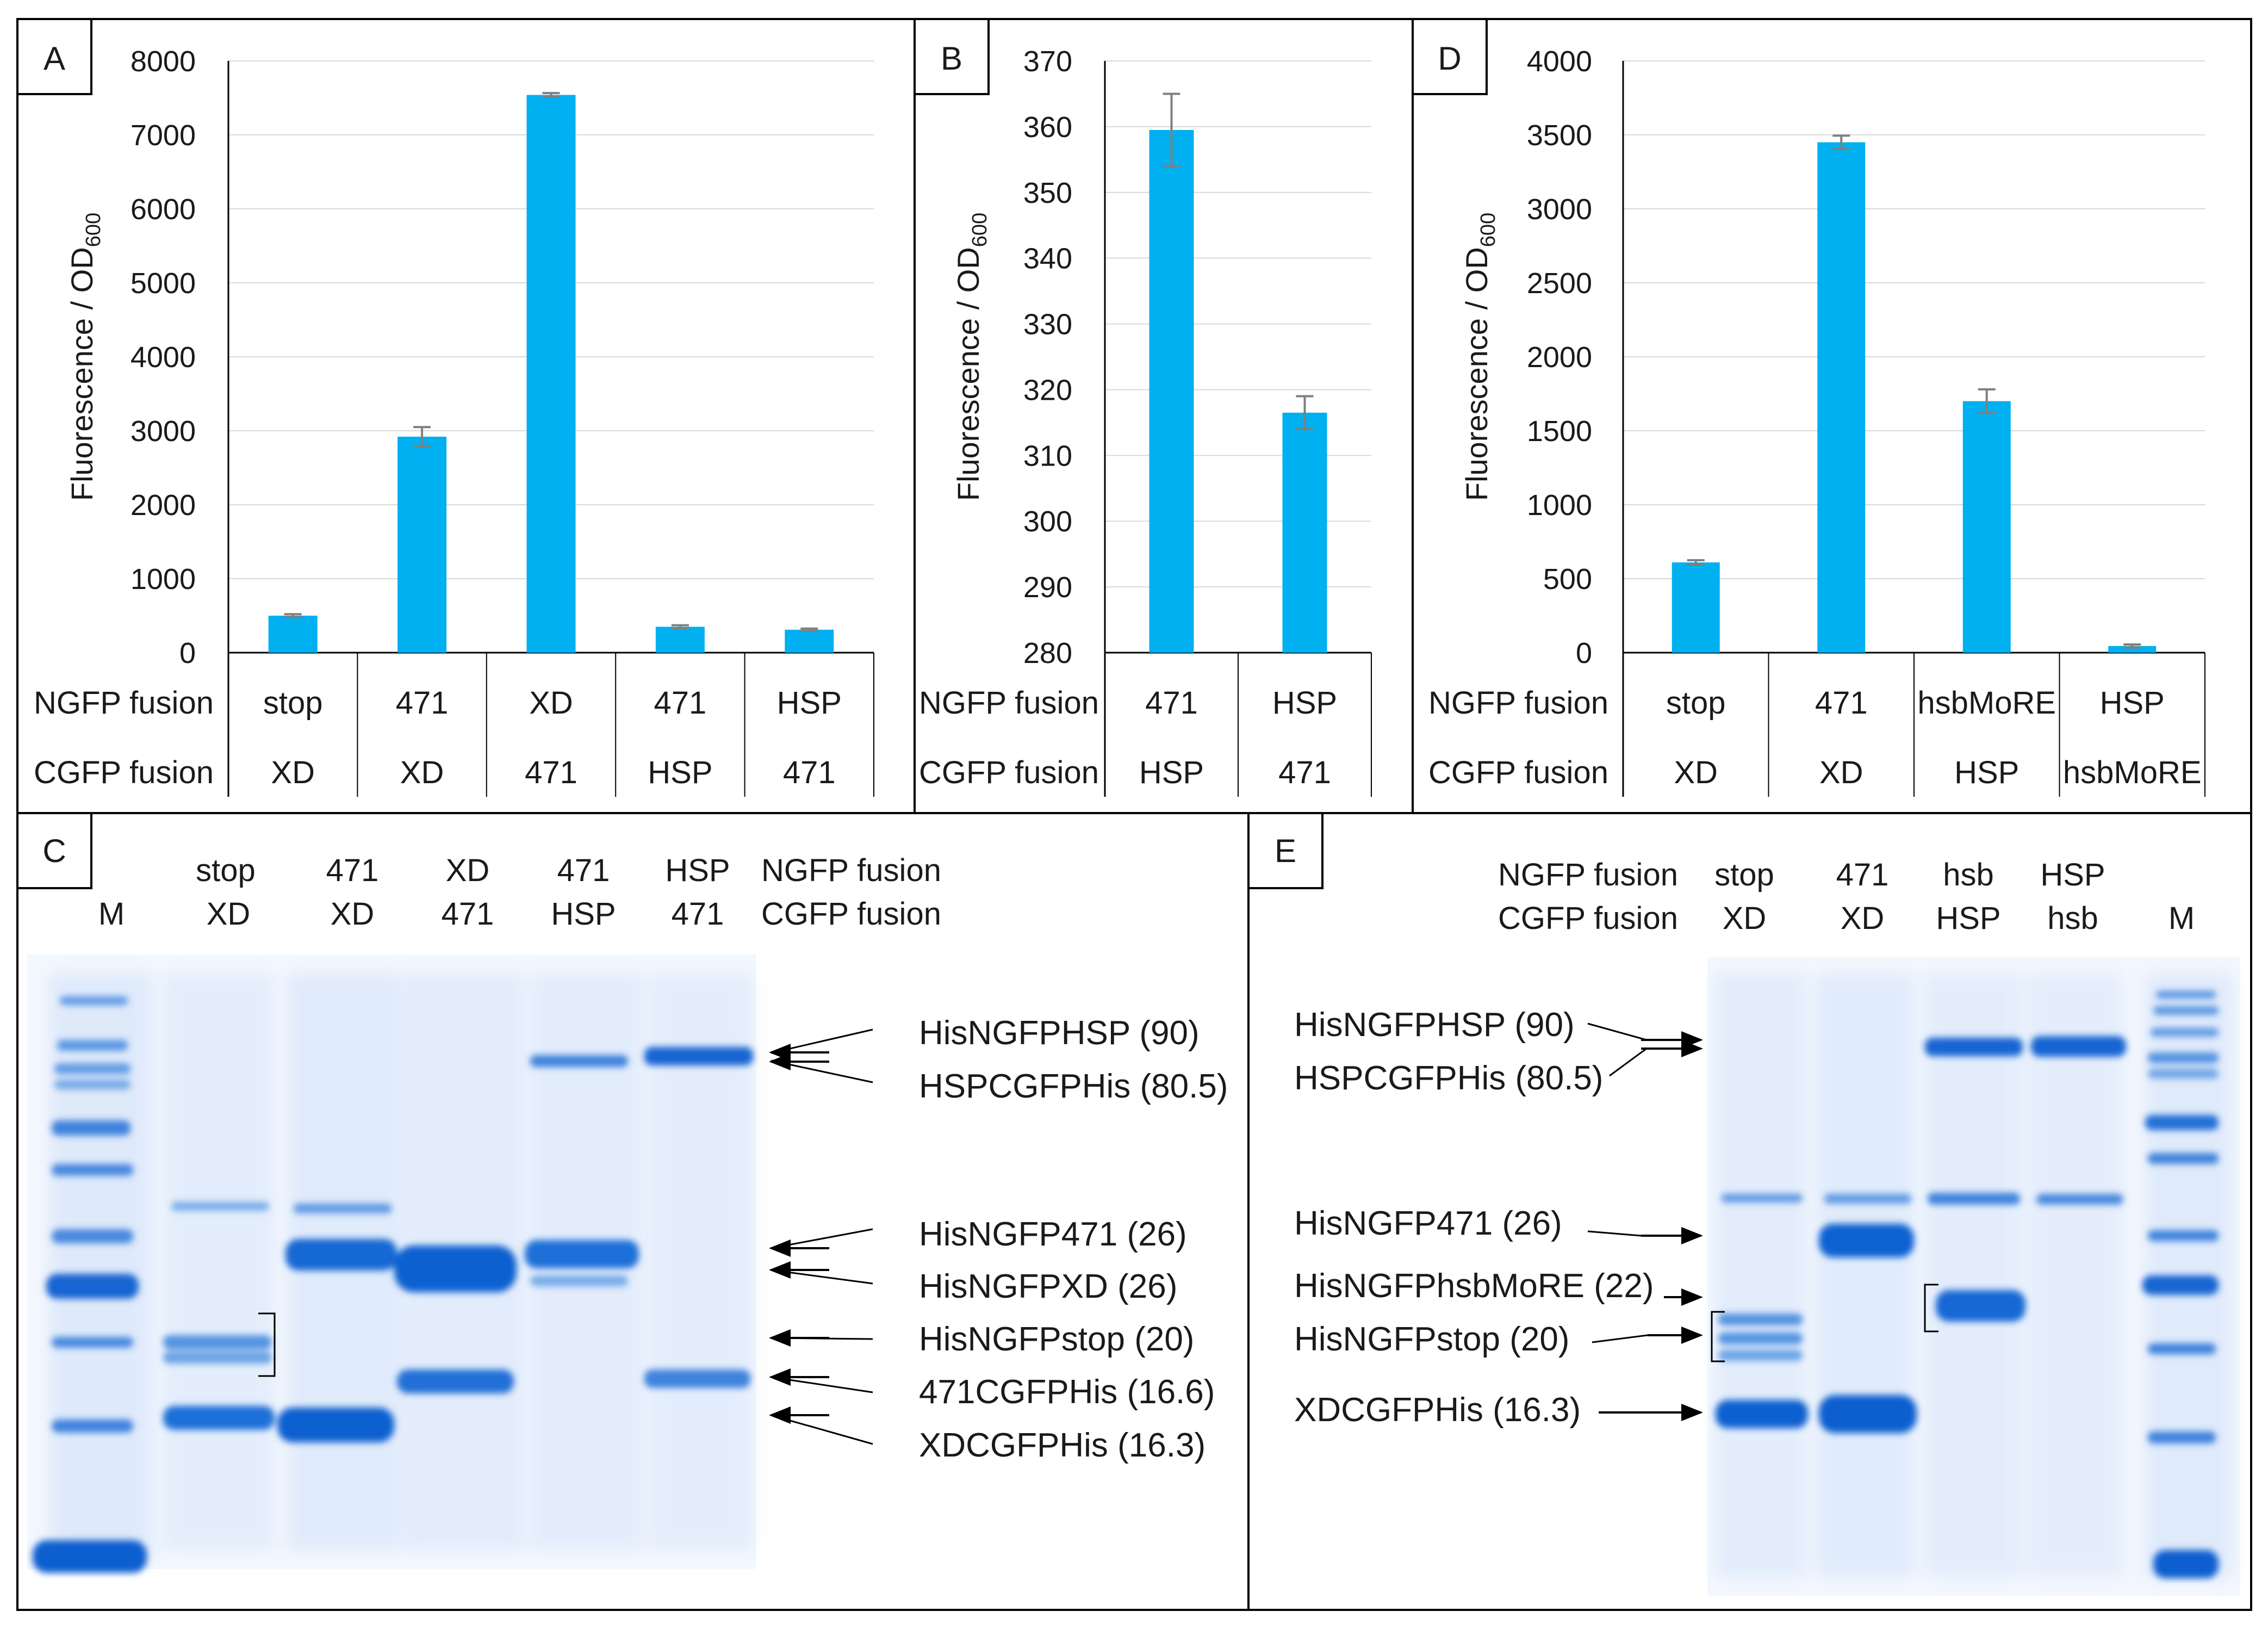 The height and width of the screenshot is (1630, 2268). I want to click on chart-a-cgfp-row-label: CGFP fusion, so click(124, 772).